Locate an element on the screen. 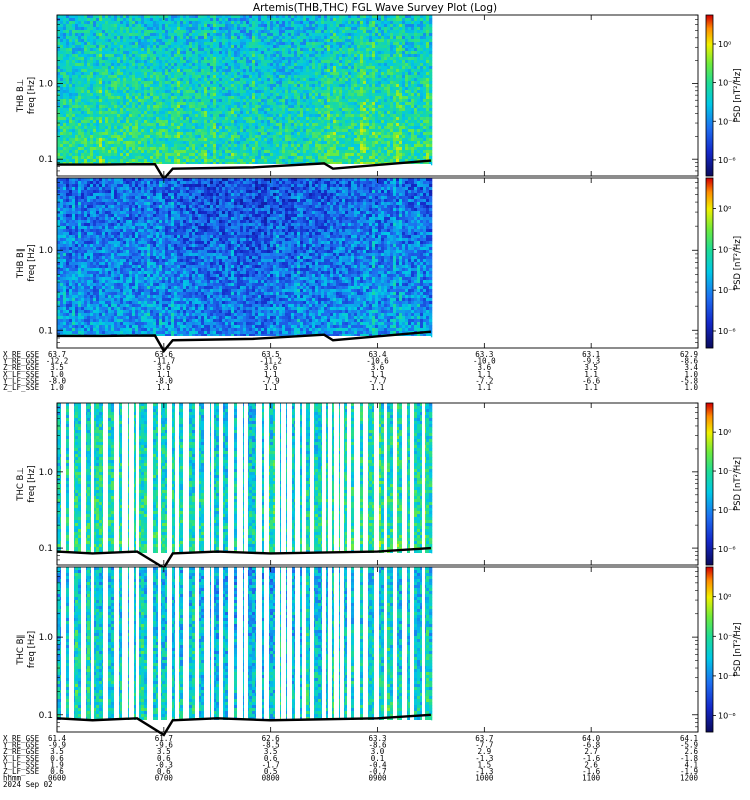 This screenshot has width=750, height=800. ephemeris-row-label: Z_LF_SSE is located at coordinates (21, 387).